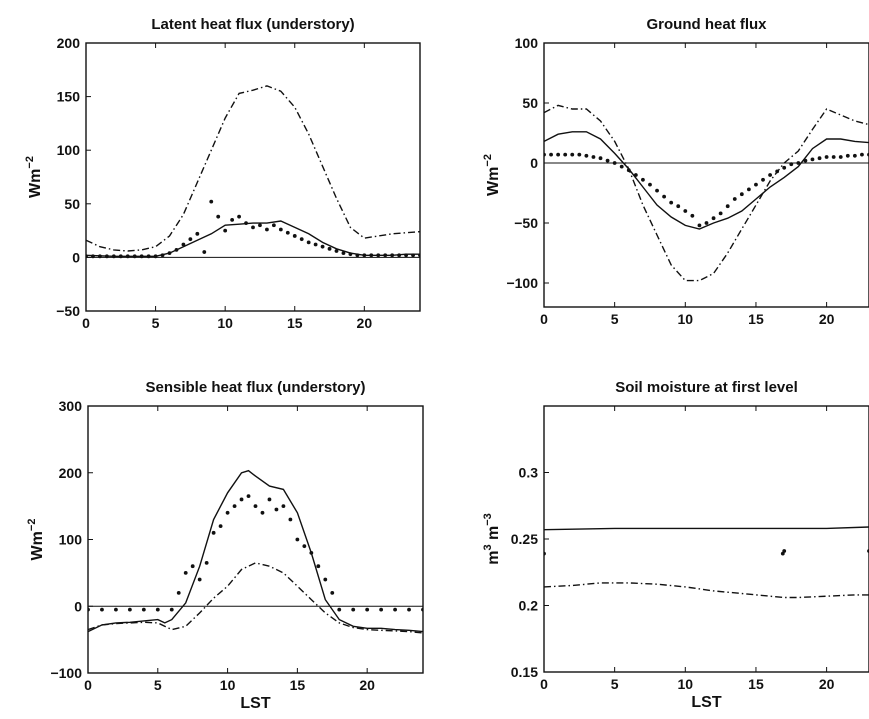 The height and width of the screenshot is (719, 869). What do you see at coordinates (71, 406) in the screenshot?
I see `y-tick-label: 300` at bounding box center [71, 406].